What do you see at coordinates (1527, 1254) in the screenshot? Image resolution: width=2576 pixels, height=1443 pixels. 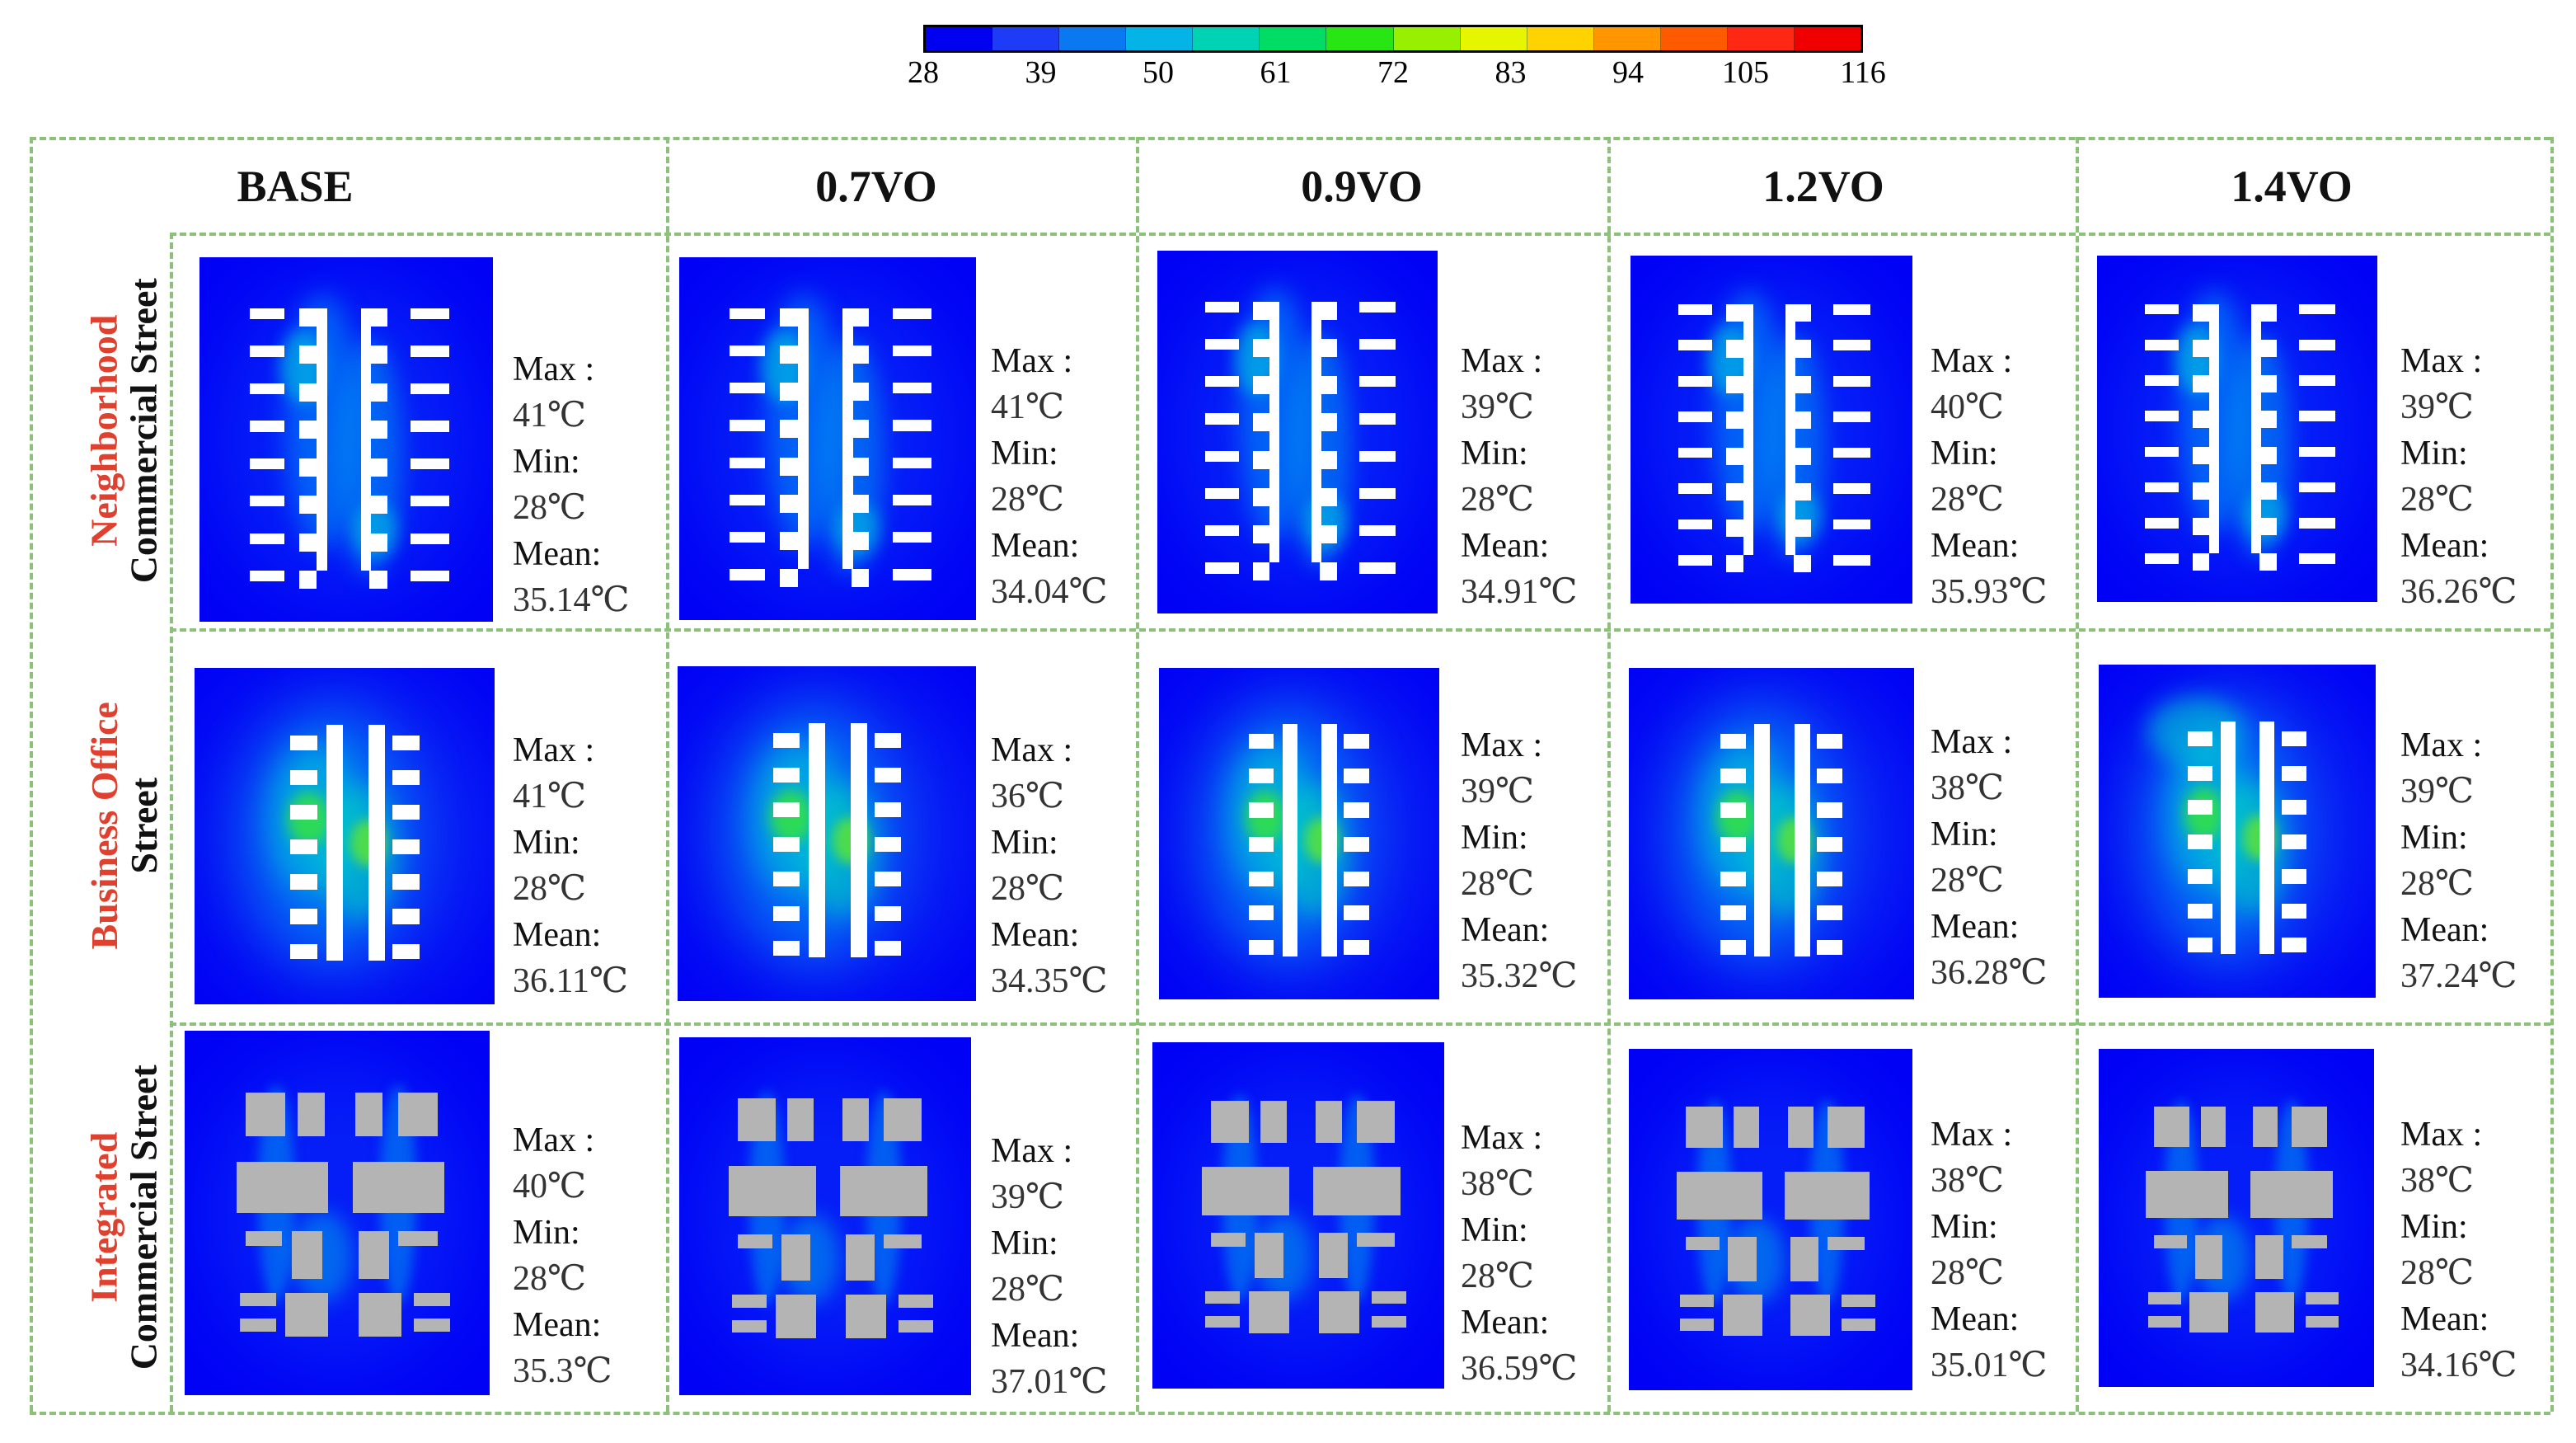 I see `stats-block: Max : 38℃ Min: 28℃ Mean: 36.59℃` at bounding box center [1527, 1254].